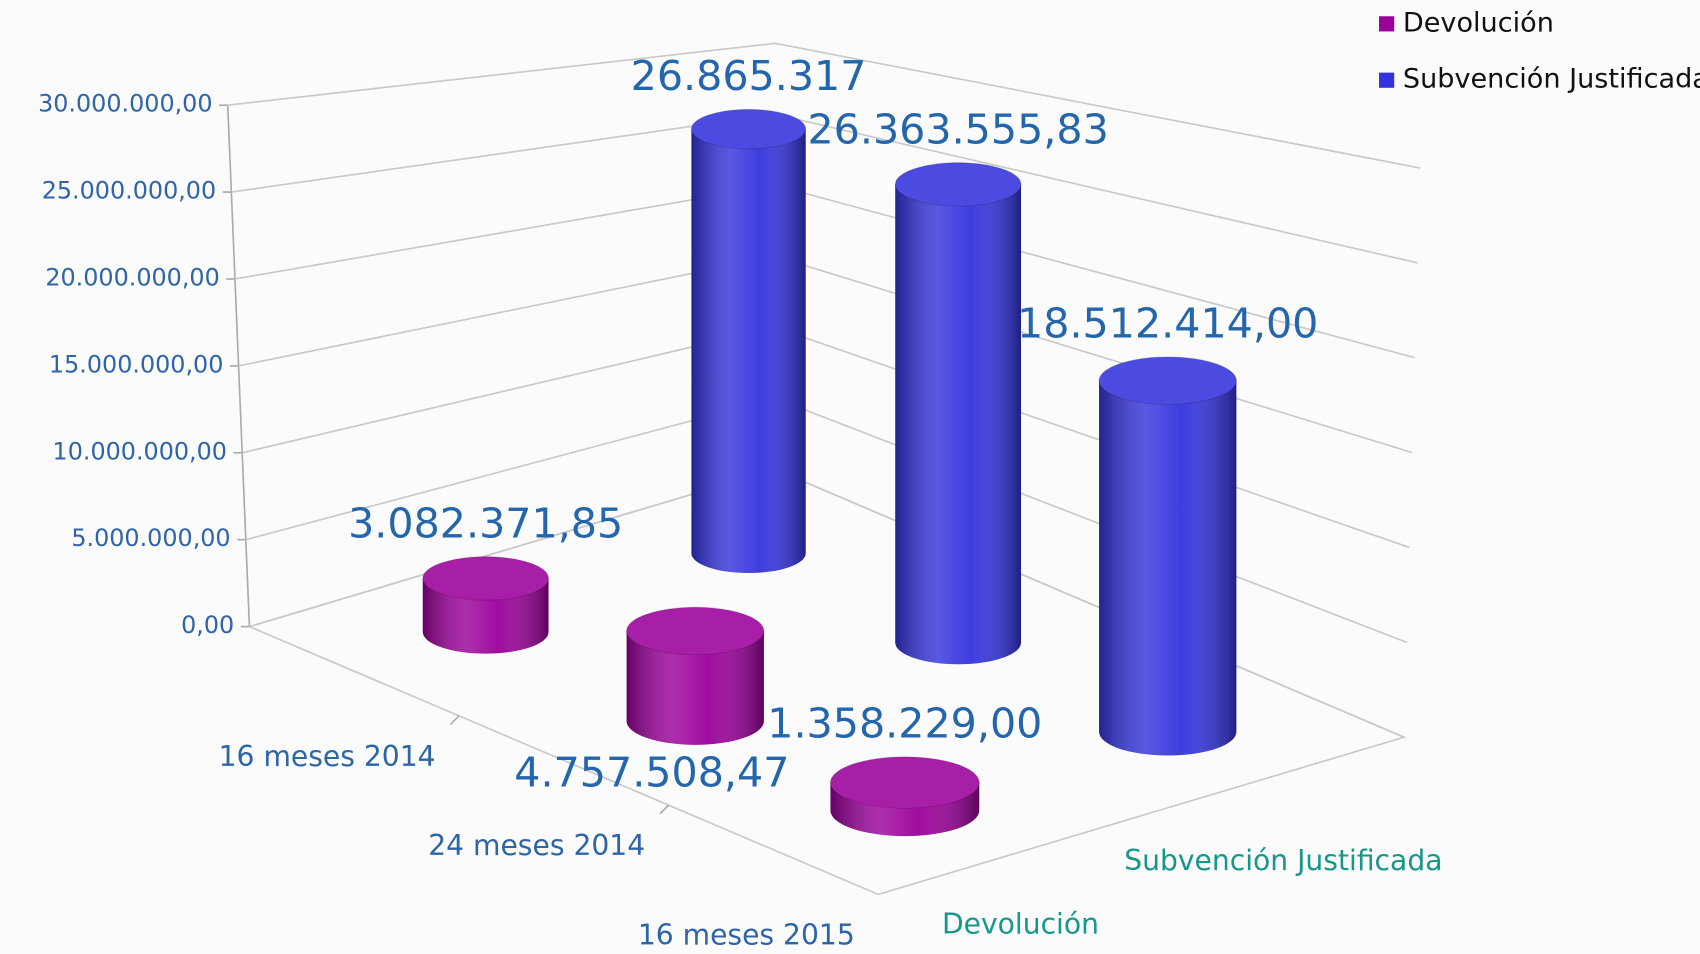 The height and width of the screenshot is (954, 1700). What do you see at coordinates (207, 625) in the screenshot?
I see `y-tick-label: 0,00` at bounding box center [207, 625].